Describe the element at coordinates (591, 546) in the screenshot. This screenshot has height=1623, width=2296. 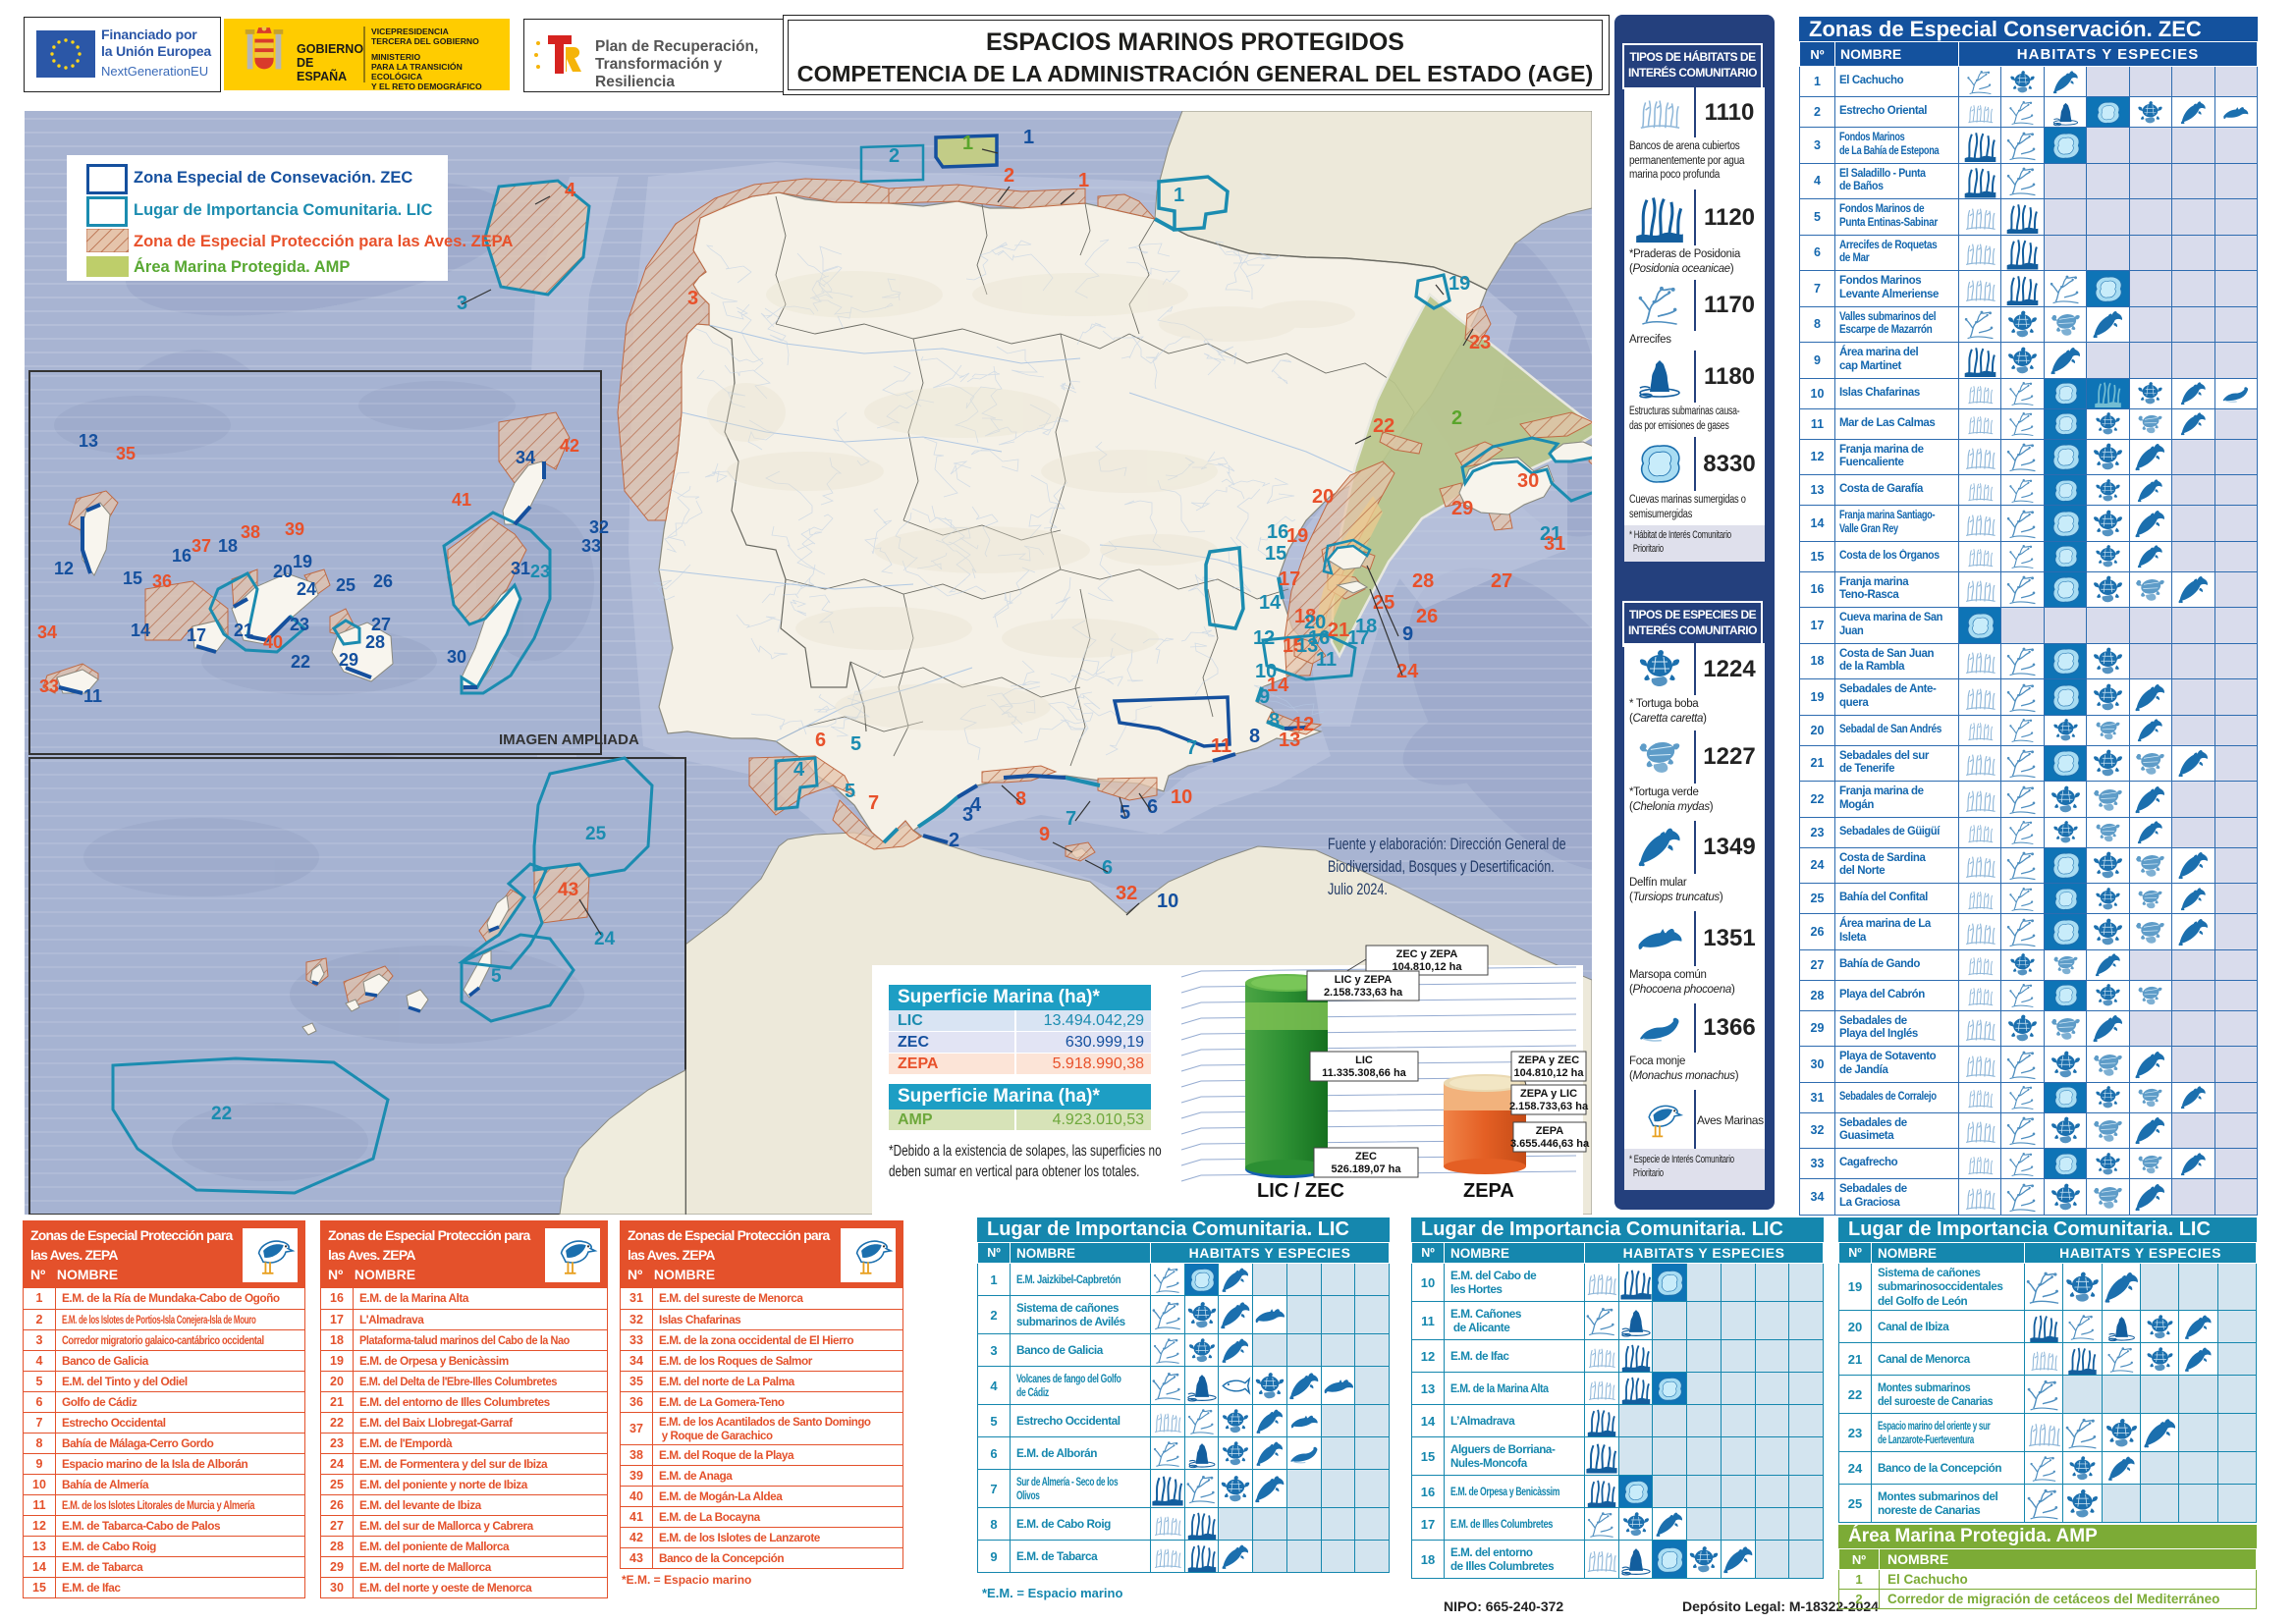
I see `svg-text: 33` at that location.